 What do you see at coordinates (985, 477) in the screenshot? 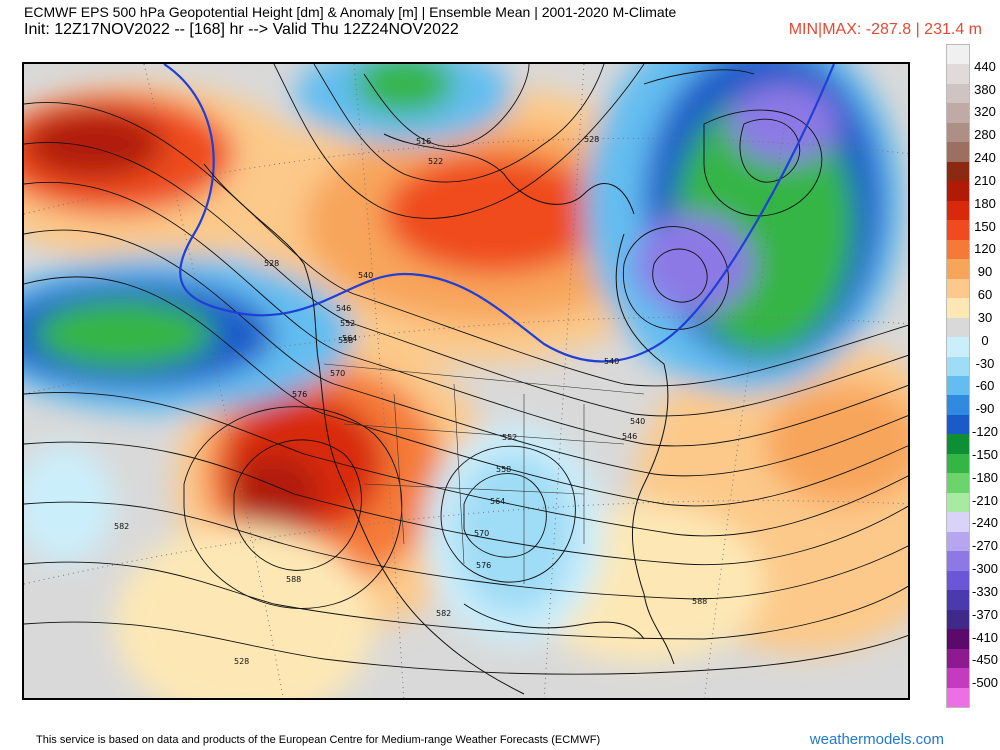
I see `colorbar-tick-label: -180` at bounding box center [985, 477].